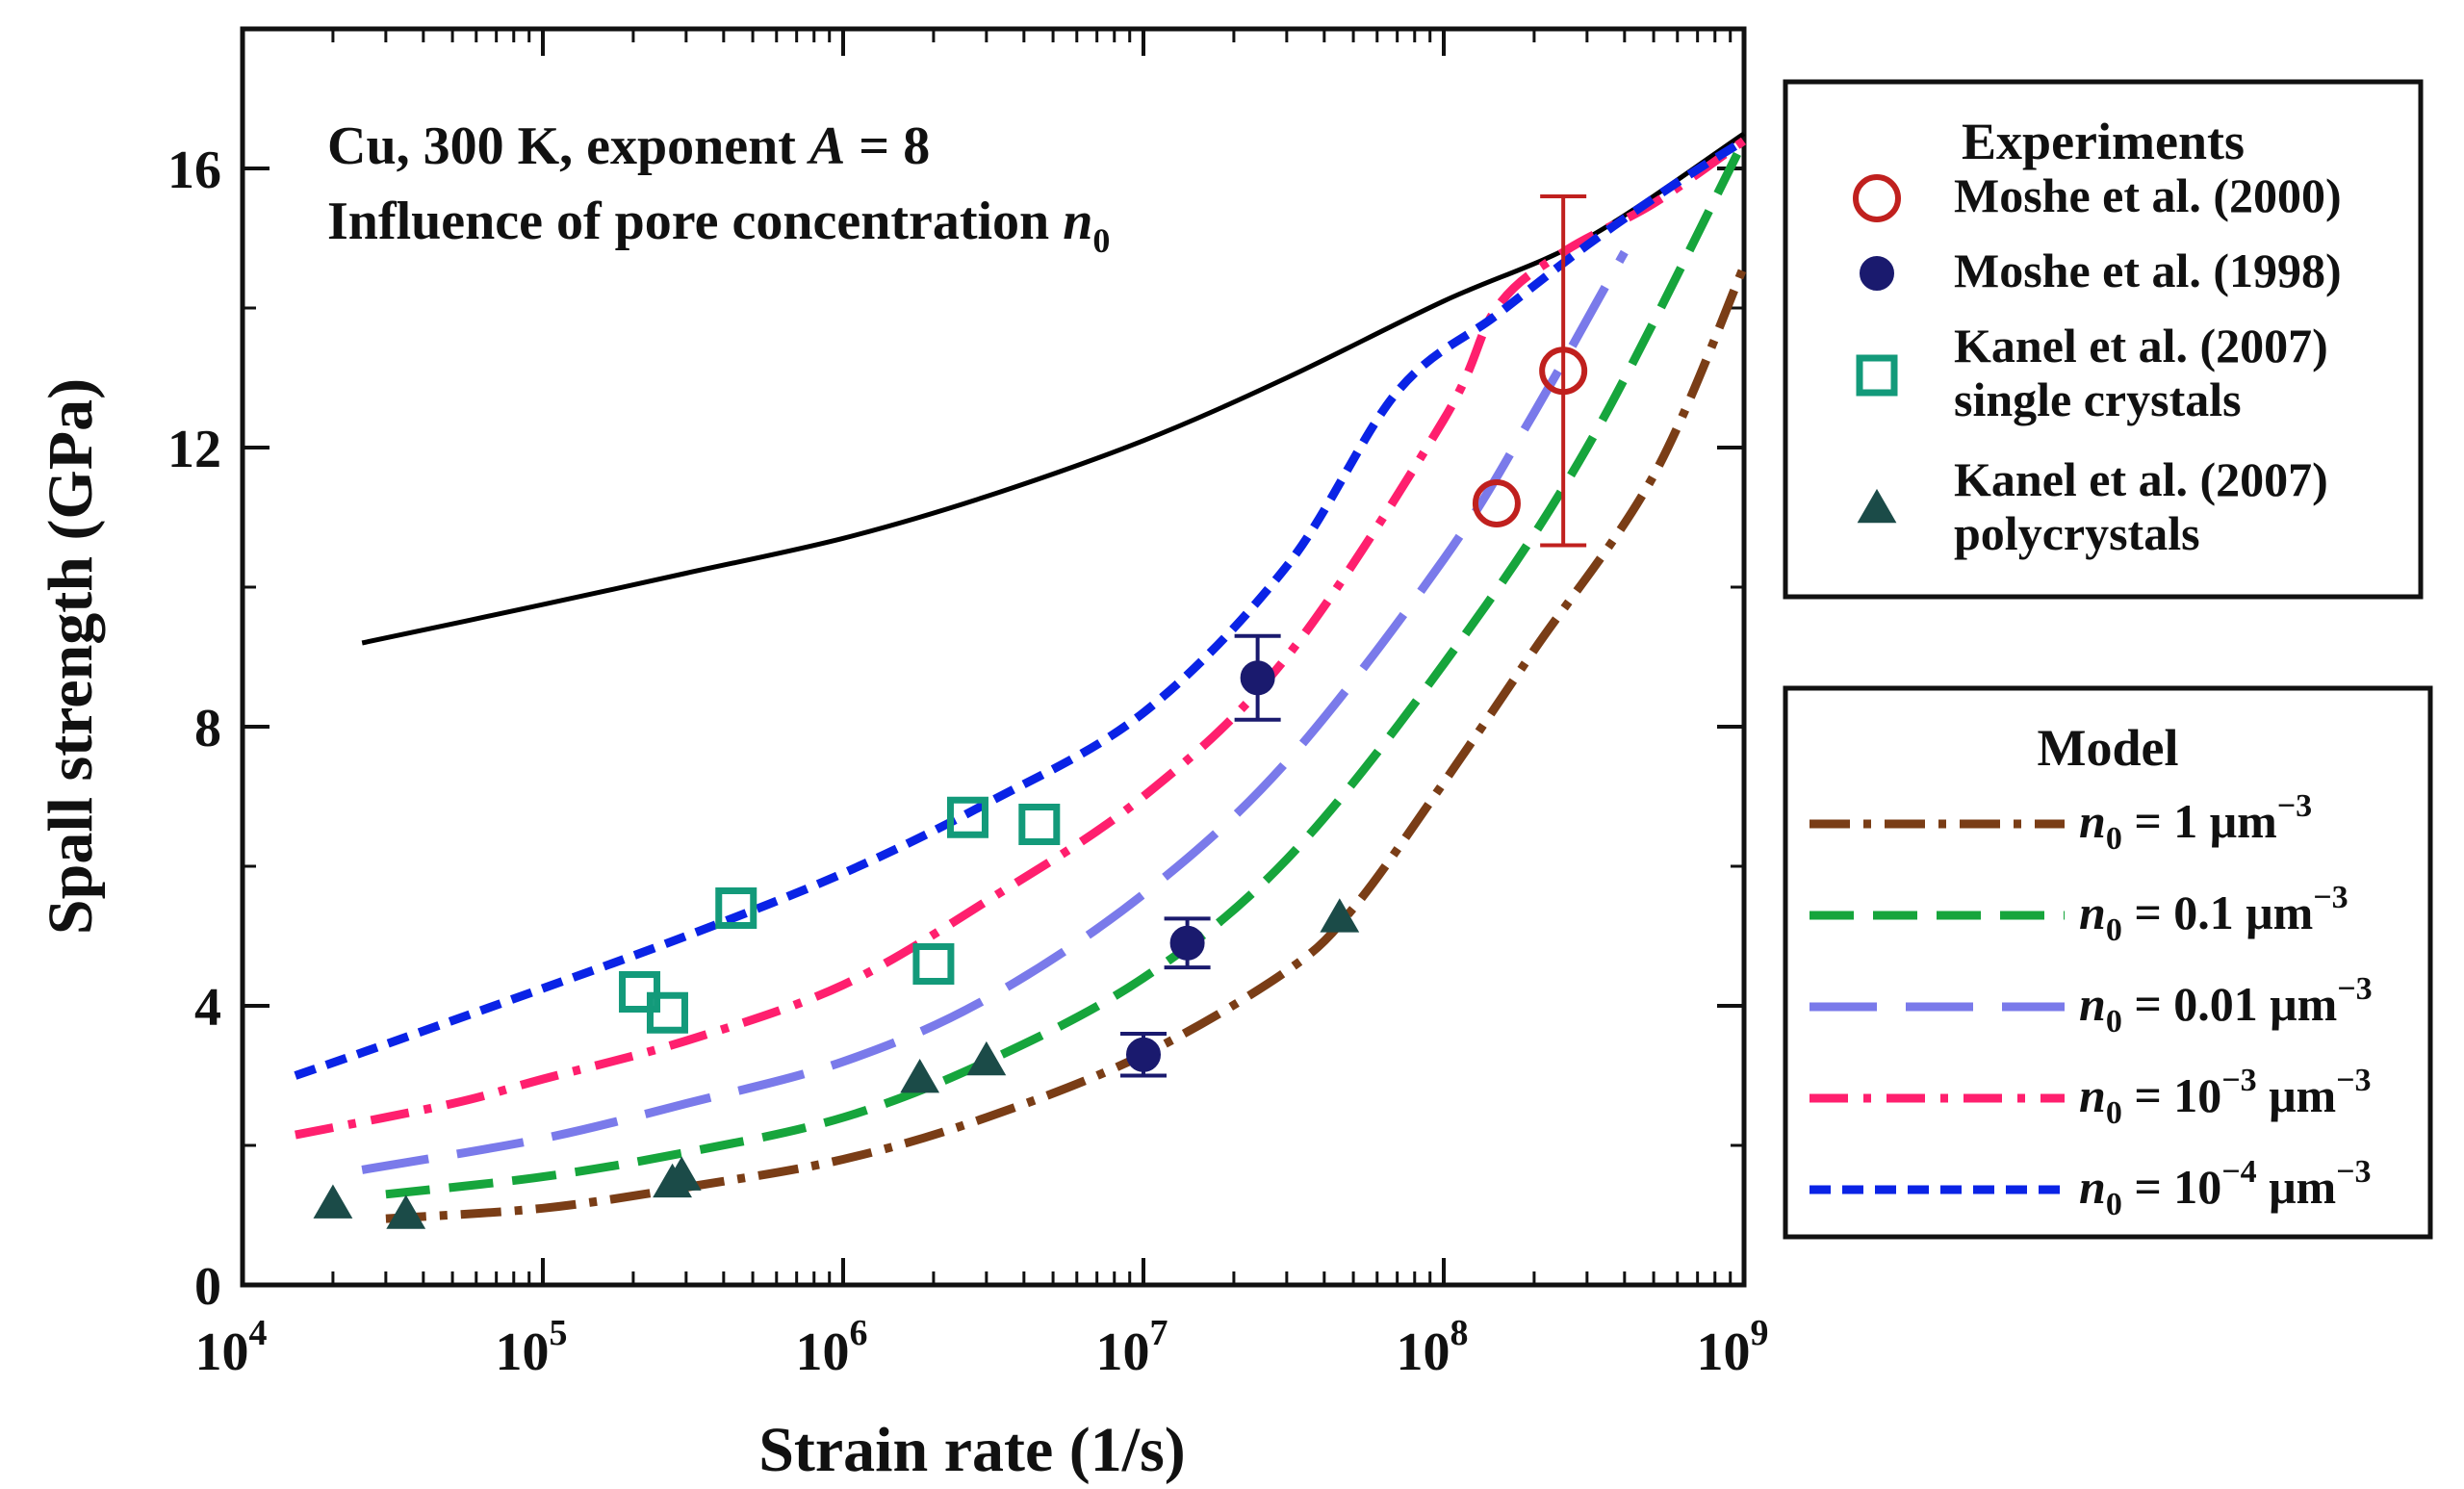  What do you see at coordinates (1733, 1347) in the screenshot?
I see `x-tick-label: 10⁹` at bounding box center [1733, 1347].